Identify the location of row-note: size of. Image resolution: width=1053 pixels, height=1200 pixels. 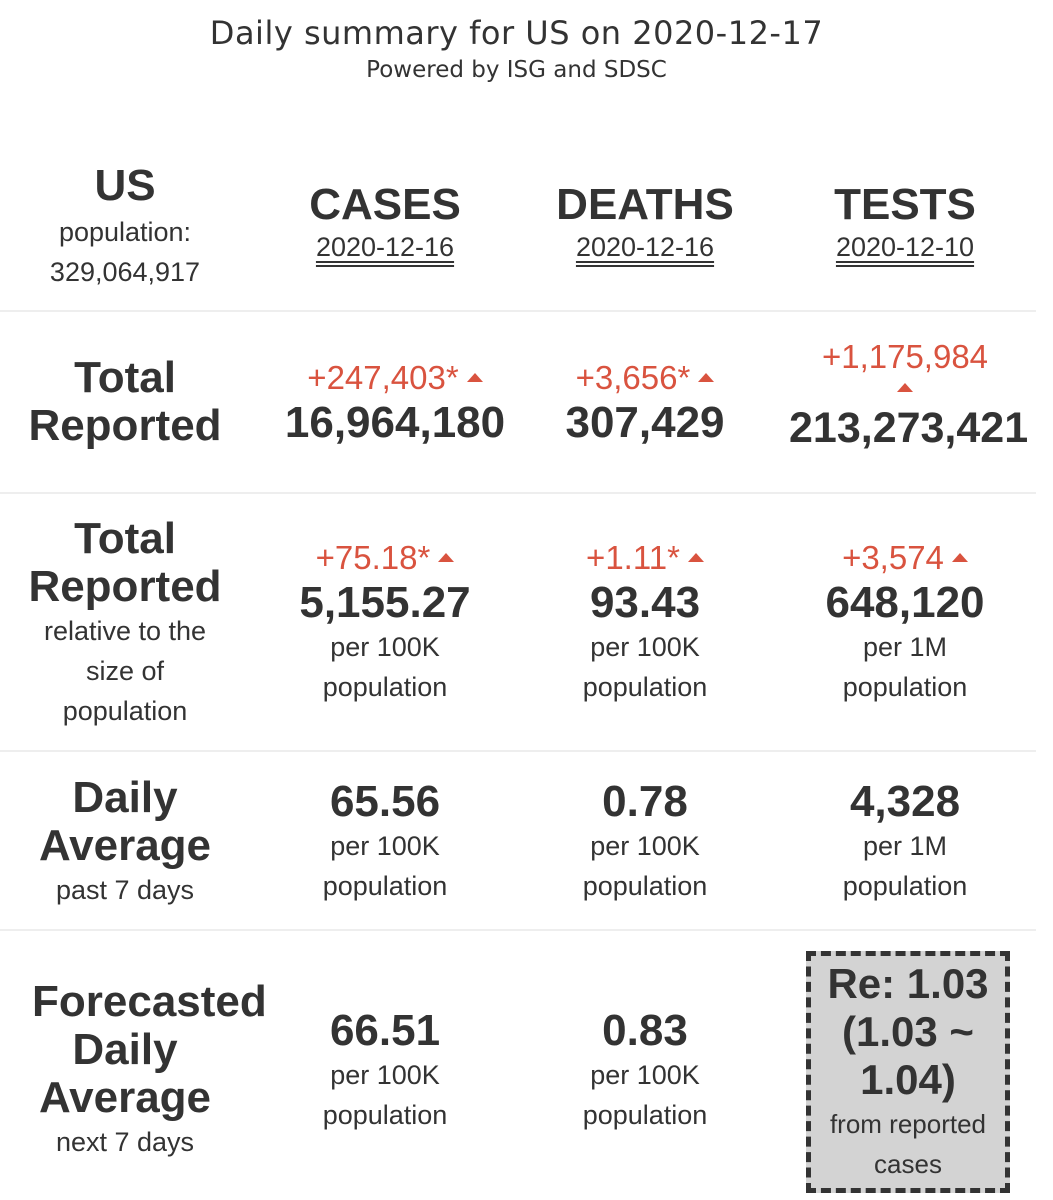
(125, 671).